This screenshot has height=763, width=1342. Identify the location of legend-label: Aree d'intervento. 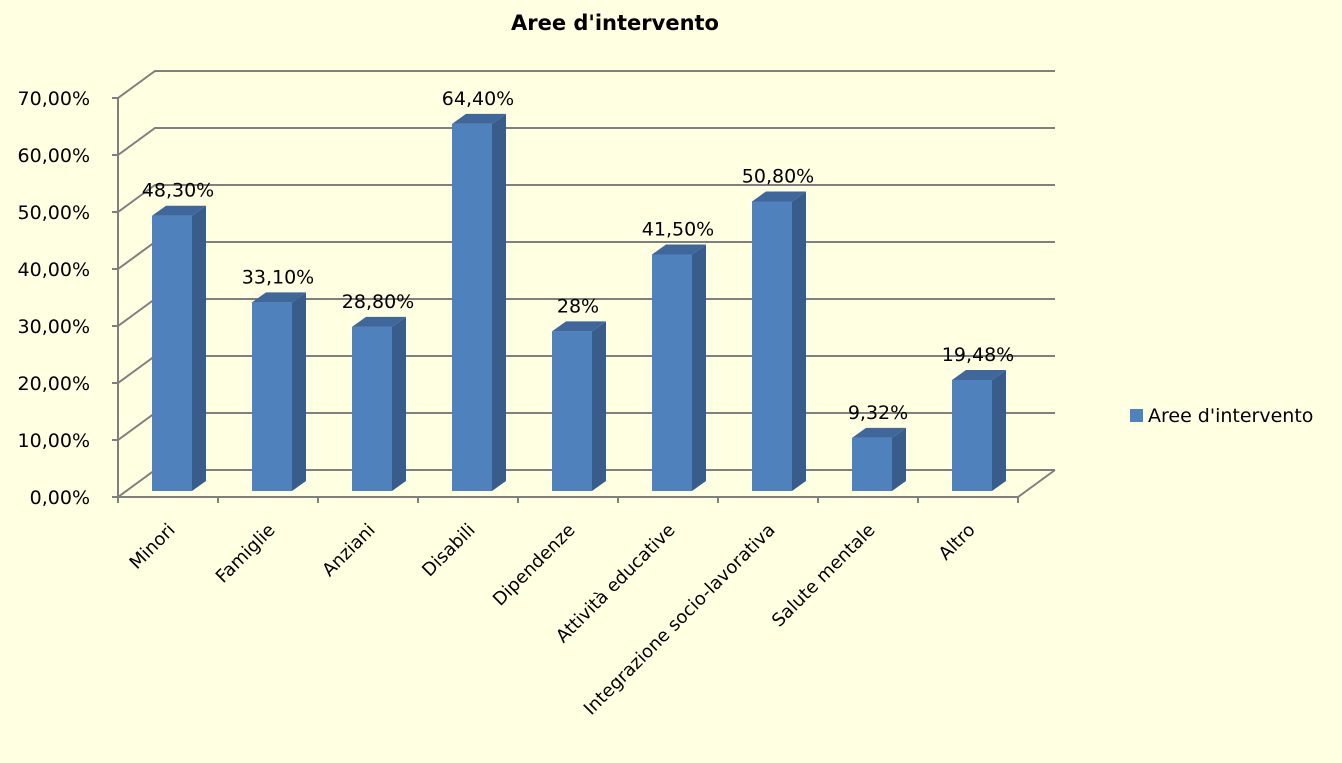
(1230, 416).